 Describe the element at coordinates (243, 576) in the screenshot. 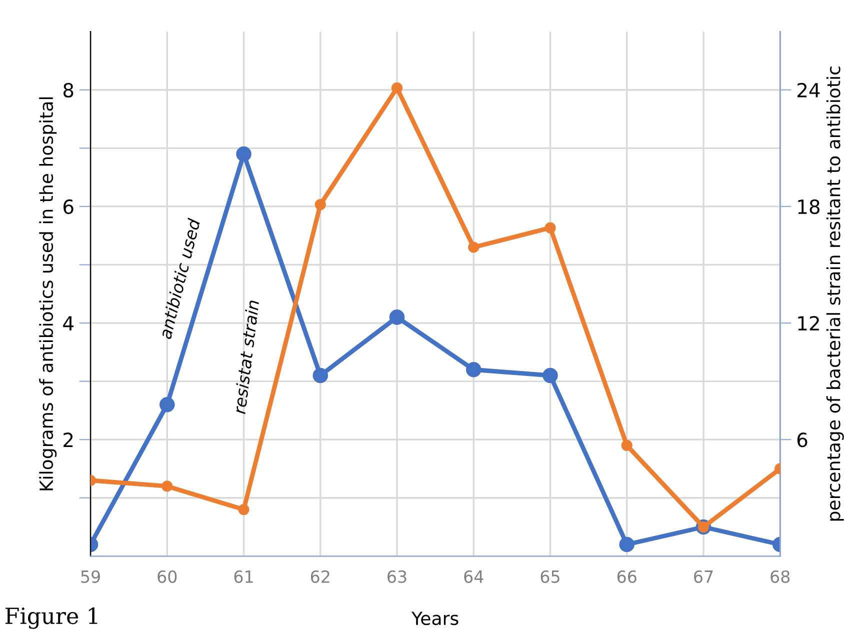

I see `x-tick-label: 61` at that location.